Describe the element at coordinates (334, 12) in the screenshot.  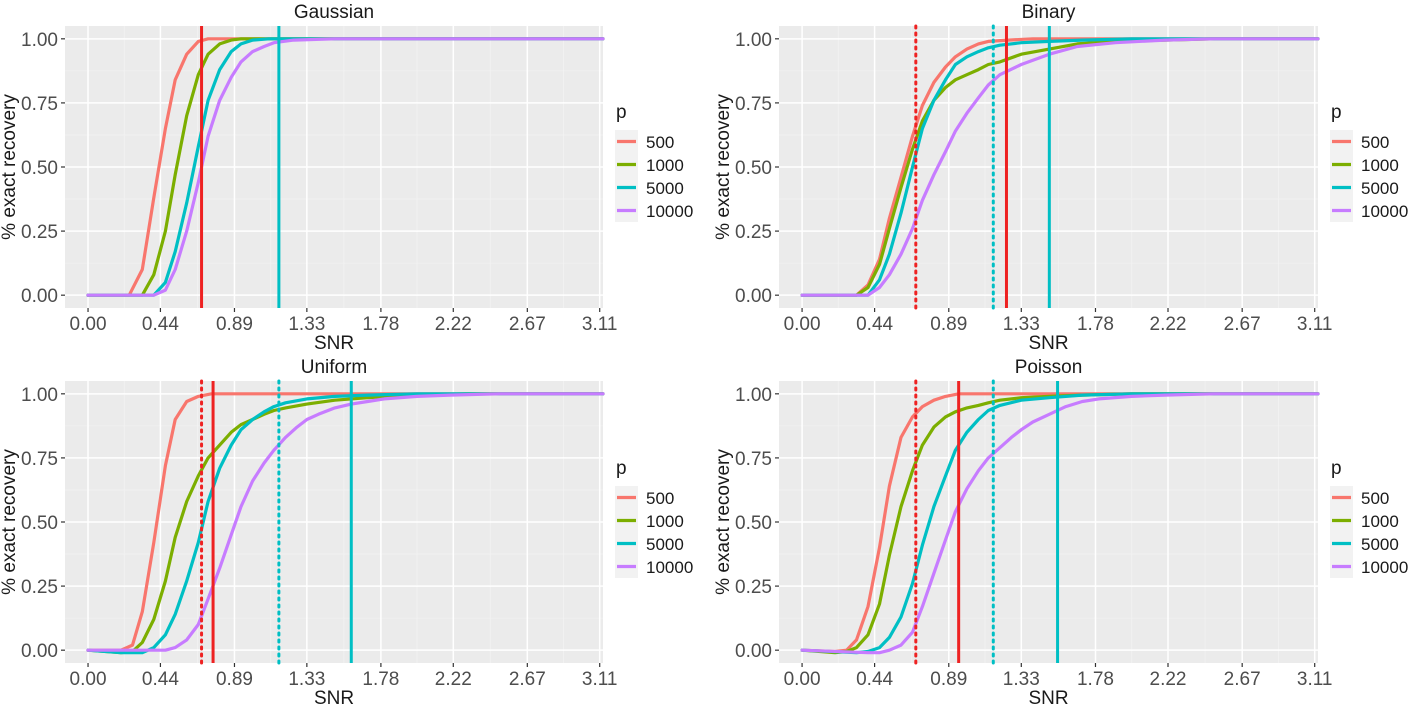
I see `panel-title: Gaussian` at that location.